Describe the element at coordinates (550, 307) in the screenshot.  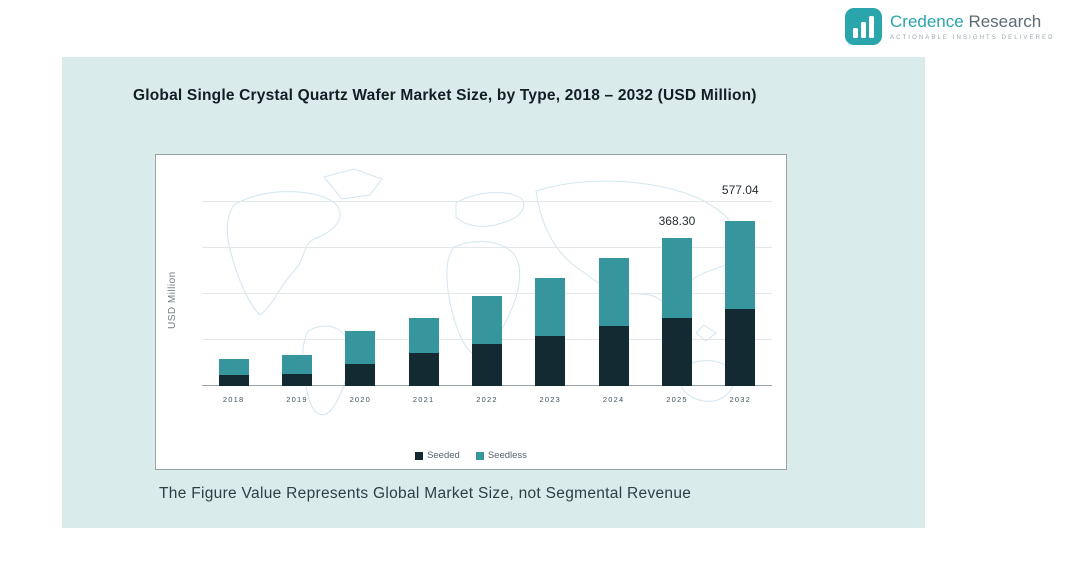
I see `bar-segment-seedless-2023` at that location.